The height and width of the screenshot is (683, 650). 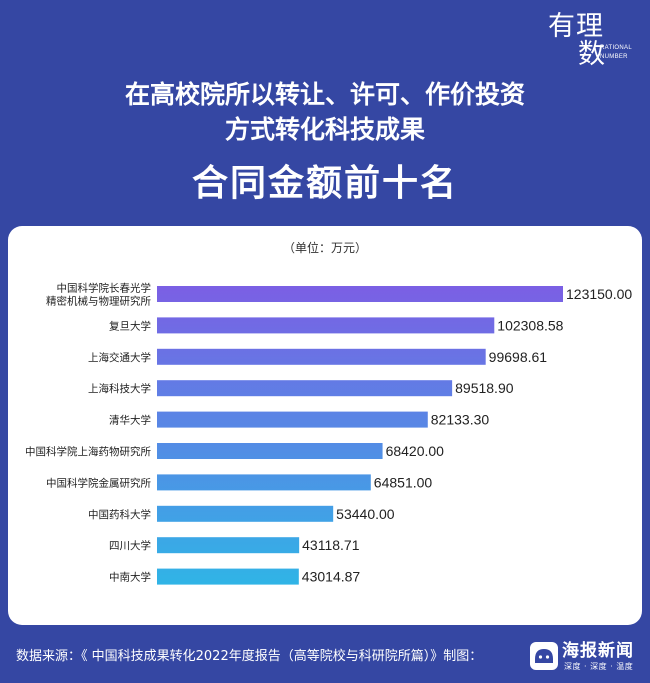 What do you see at coordinates (324, 248) in the screenshot?
I see `unit-label: （单位：万元）` at bounding box center [324, 248].